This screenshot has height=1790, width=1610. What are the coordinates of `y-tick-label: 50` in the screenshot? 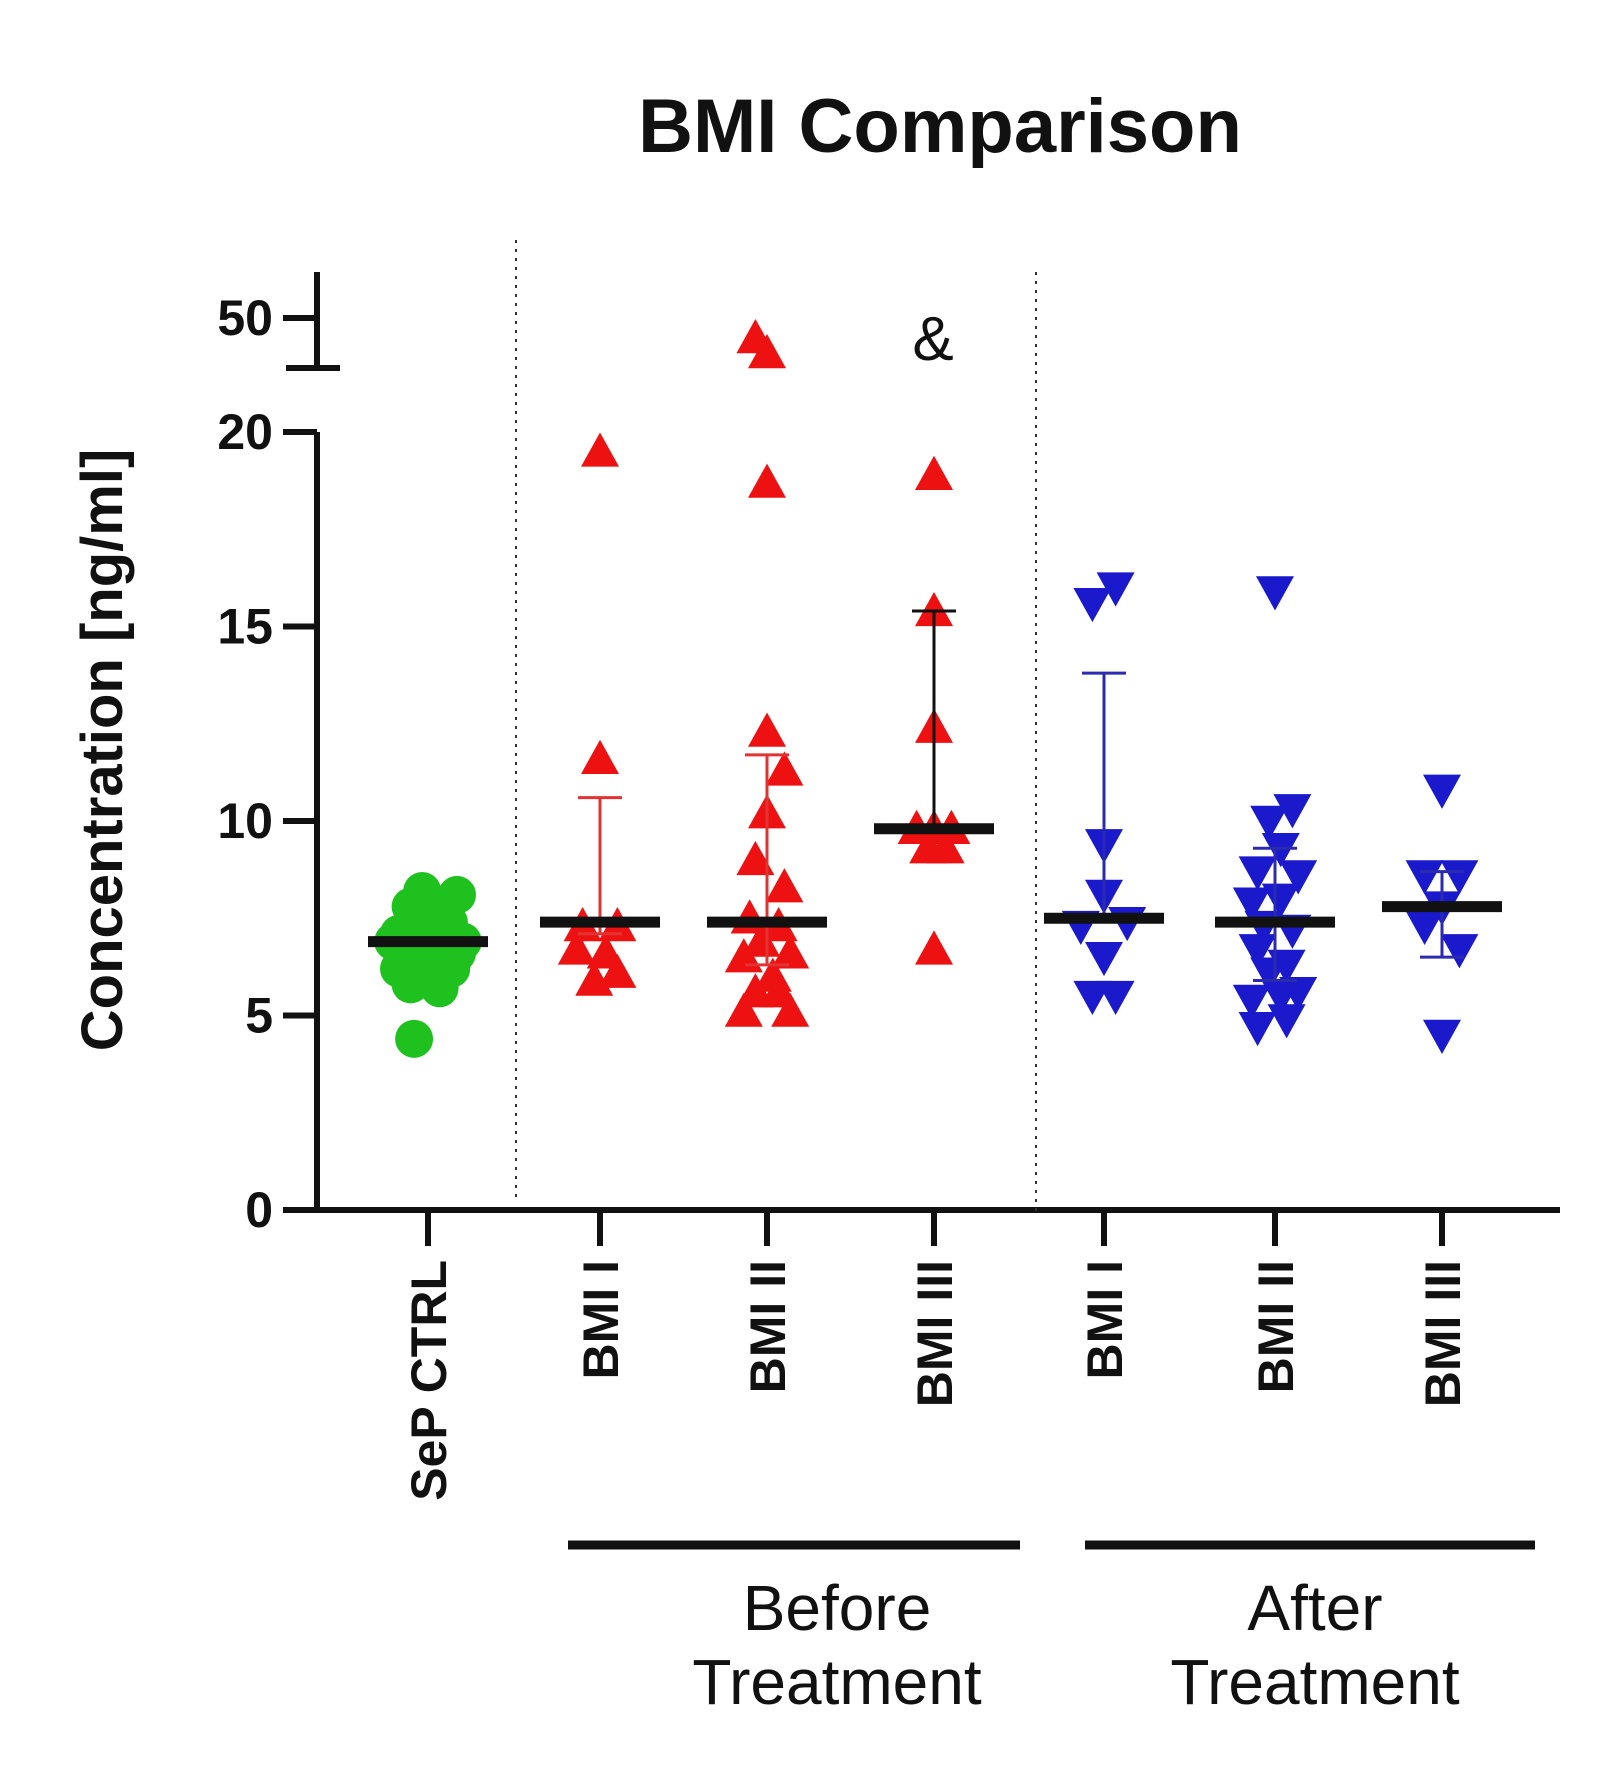 It's located at (245, 318).